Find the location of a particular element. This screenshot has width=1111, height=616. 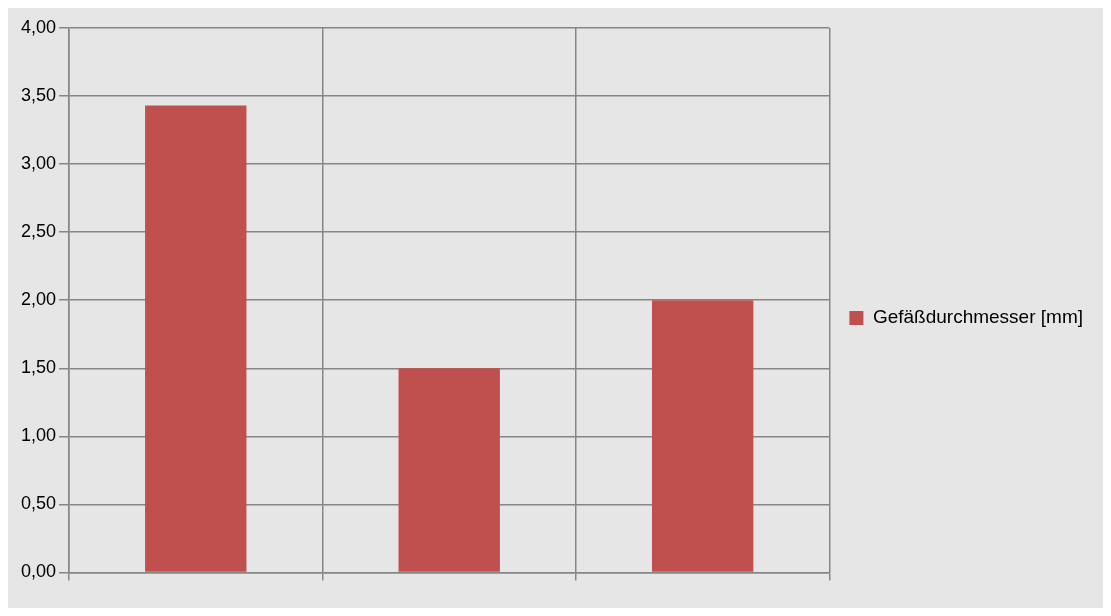

y-tick-label: 2,50 is located at coordinates (38, 231).